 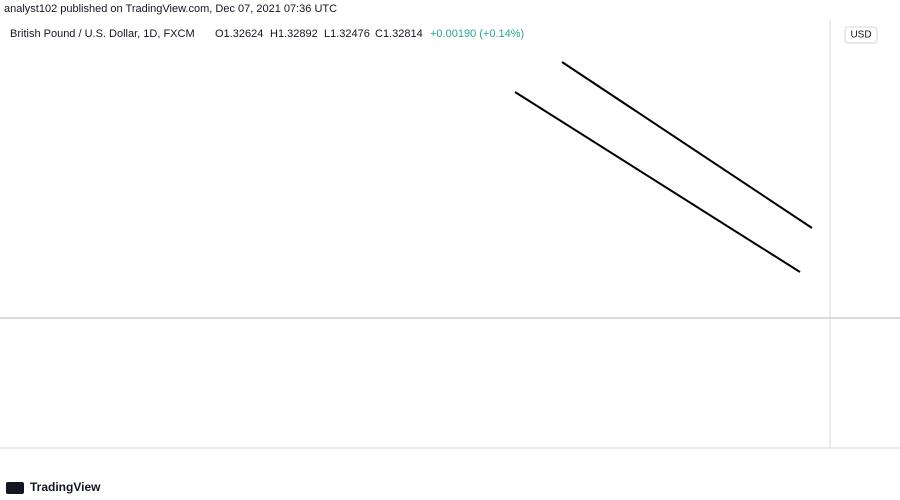 What do you see at coordinates (347, 34) in the screenshot?
I see `low-value: L1.32476` at bounding box center [347, 34].